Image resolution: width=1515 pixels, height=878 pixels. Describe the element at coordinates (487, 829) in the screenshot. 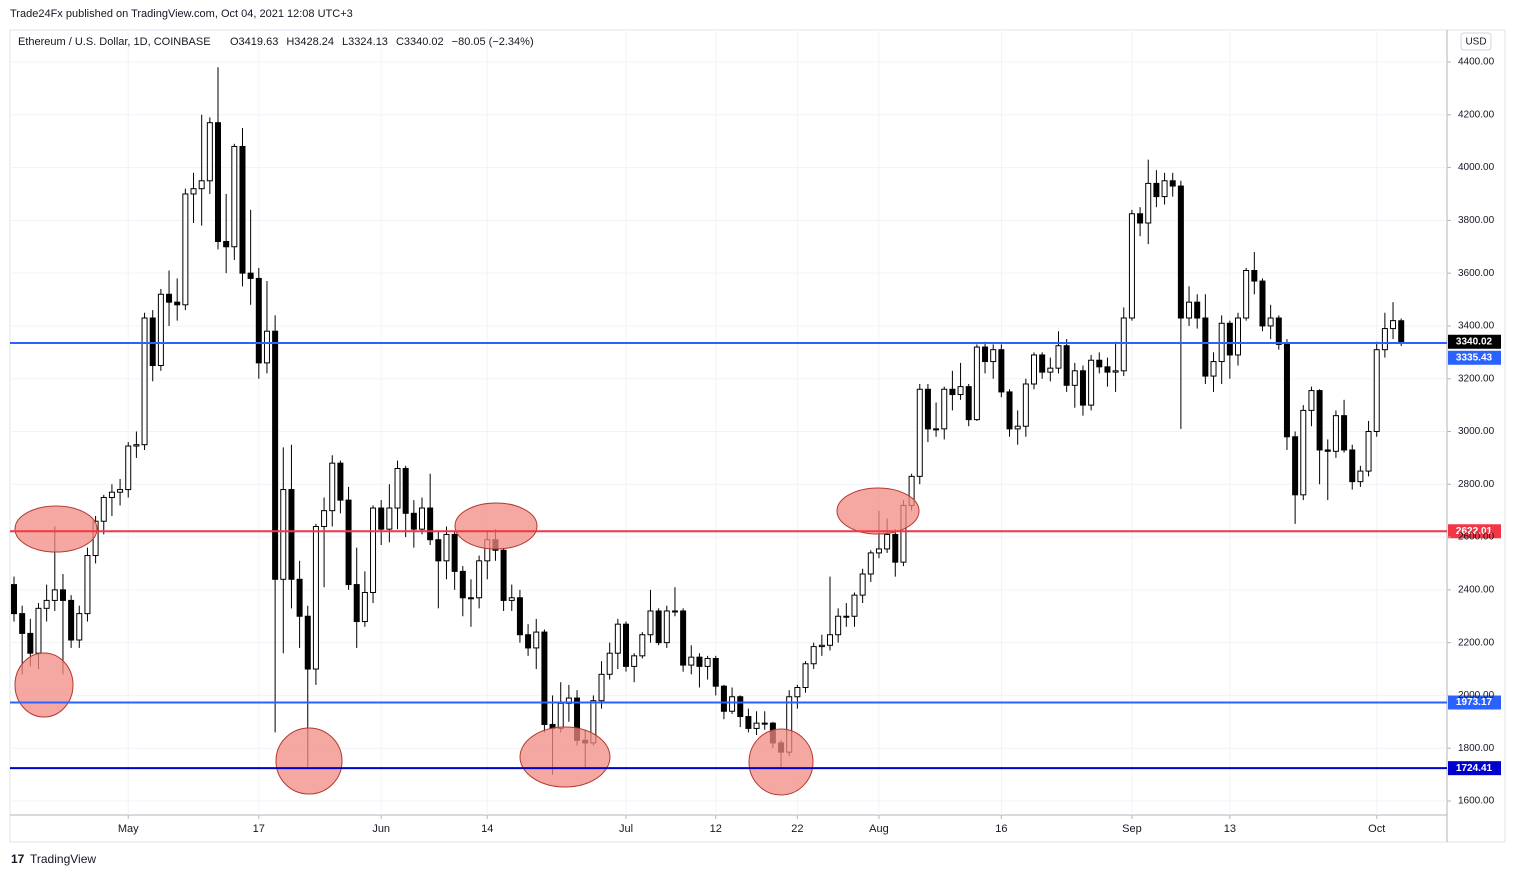

I see `x-tick-label: 14` at that location.